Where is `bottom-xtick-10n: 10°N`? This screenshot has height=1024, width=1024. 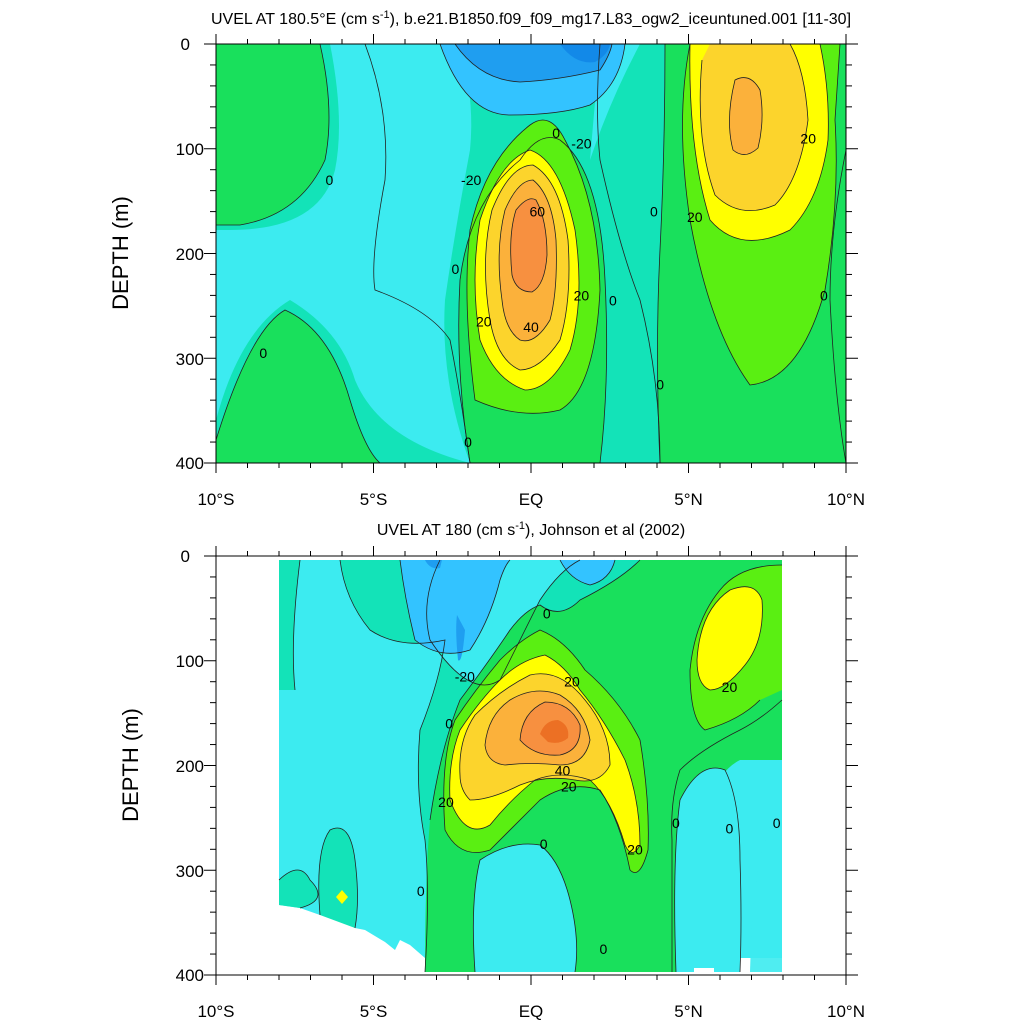
bottom-xtick-10n: 10°N is located at coordinates (846, 1011).